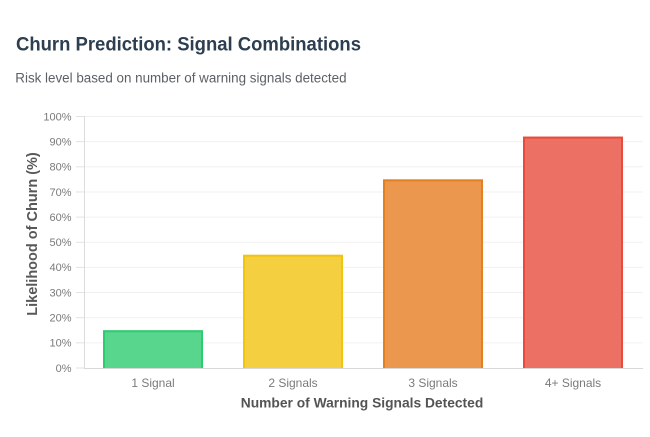 This screenshot has height=437, width=650. I want to click on svg-text: 10%, so click(60, 344).